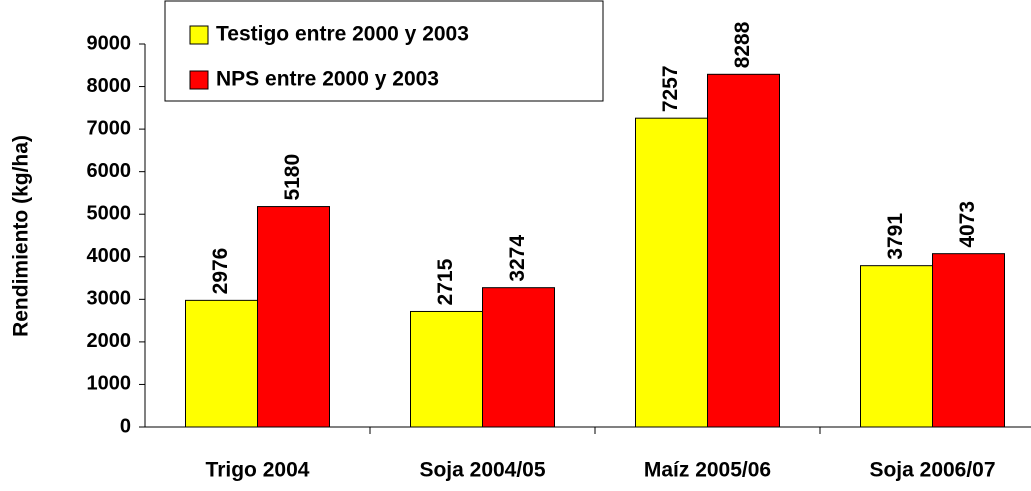 This screenshot has height=491, width=1031. I want to click on value-label: 3791, so click(895, 236).